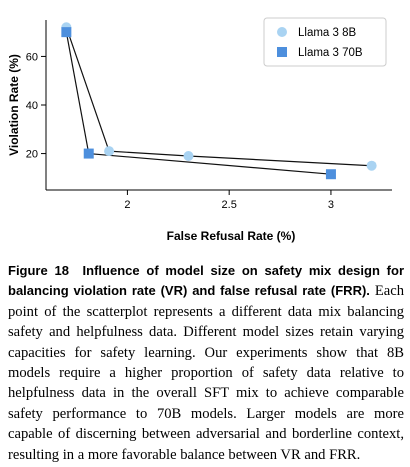 The width and height of the screenshot is (410, 467). I want to click on legend-box, so click(325, 42).